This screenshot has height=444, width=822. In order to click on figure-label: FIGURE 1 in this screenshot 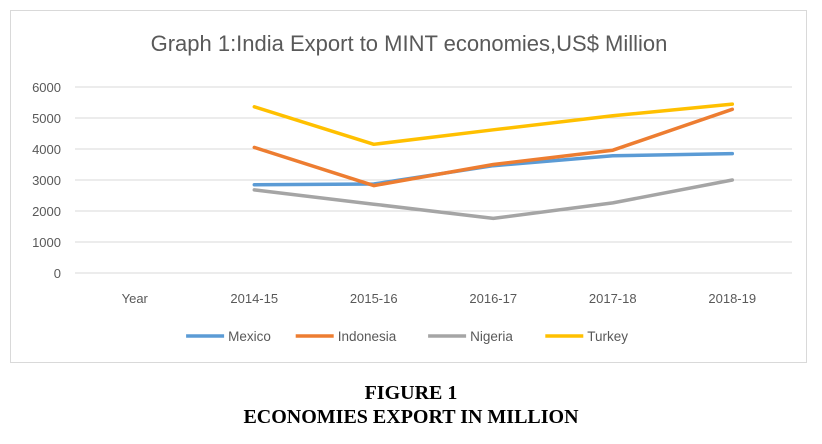, I will do `click(411, 393)`.